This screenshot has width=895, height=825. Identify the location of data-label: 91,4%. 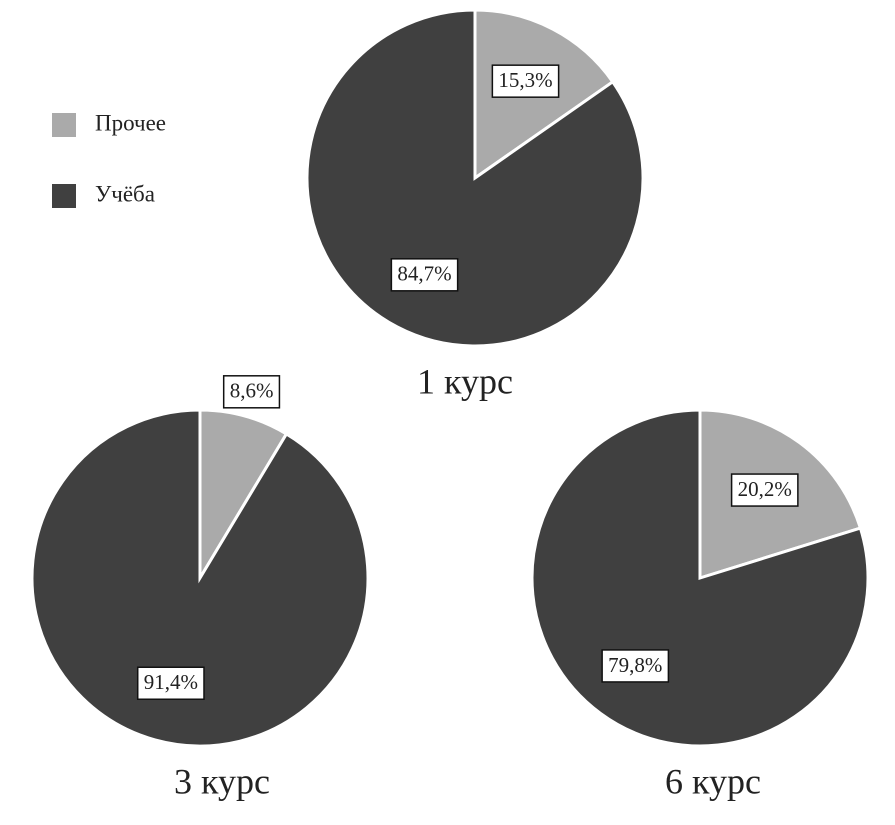
(171, 682).